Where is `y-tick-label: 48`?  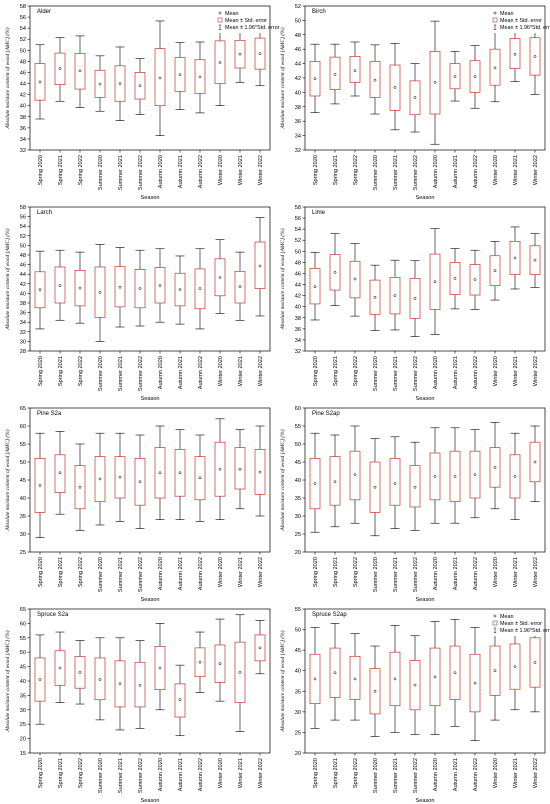 y-tick-label: 48 is located at coordinates (298, 263).